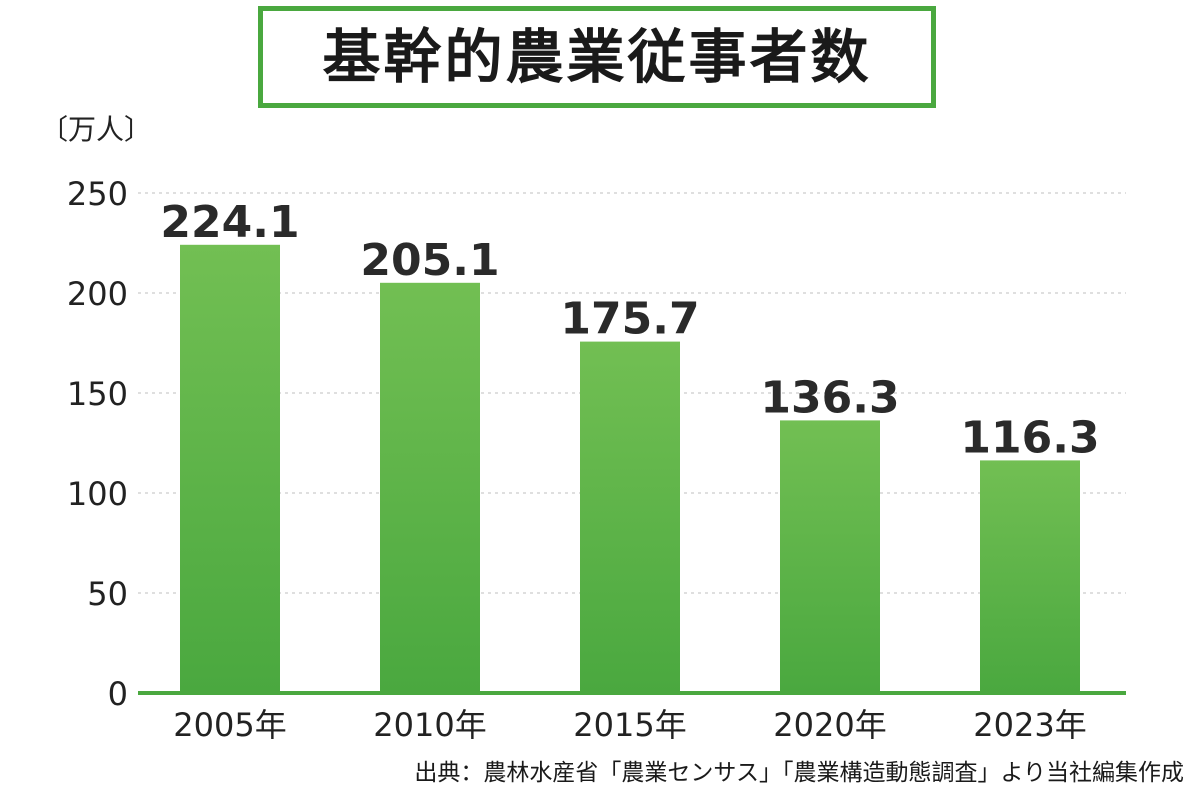 The width and height of the screenshot is (1200, 800). I want to click on title-box: 基幹的農業従事者数, so click(597, 57).